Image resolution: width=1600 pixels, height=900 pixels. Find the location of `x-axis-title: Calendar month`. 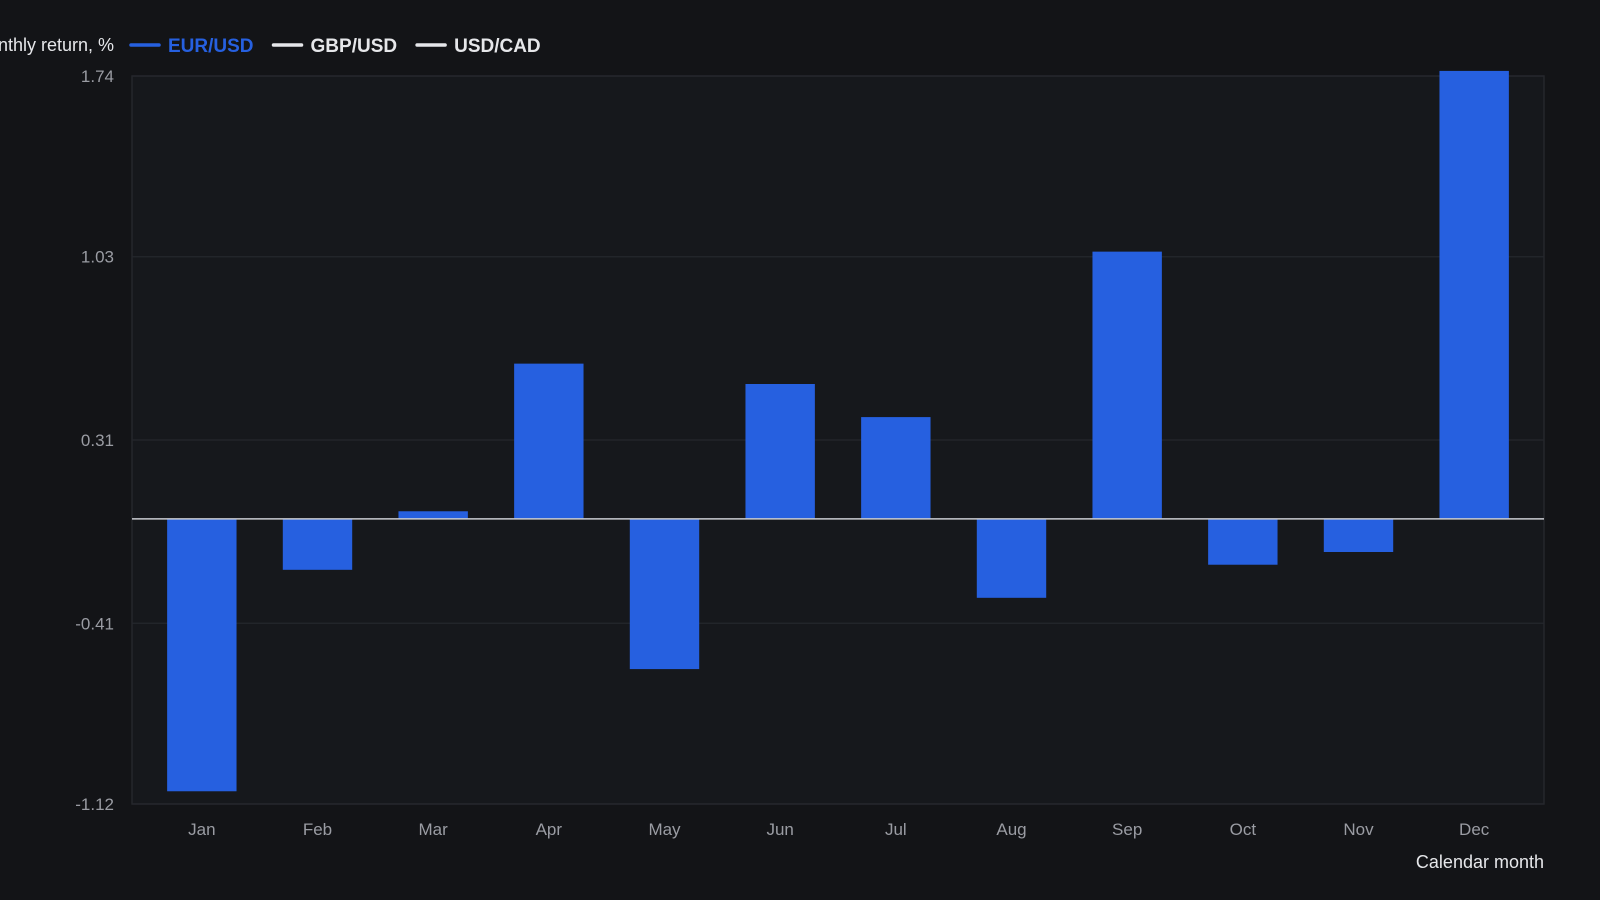

x-axis-title: Calendar month is located at coordinates (1480, 862).